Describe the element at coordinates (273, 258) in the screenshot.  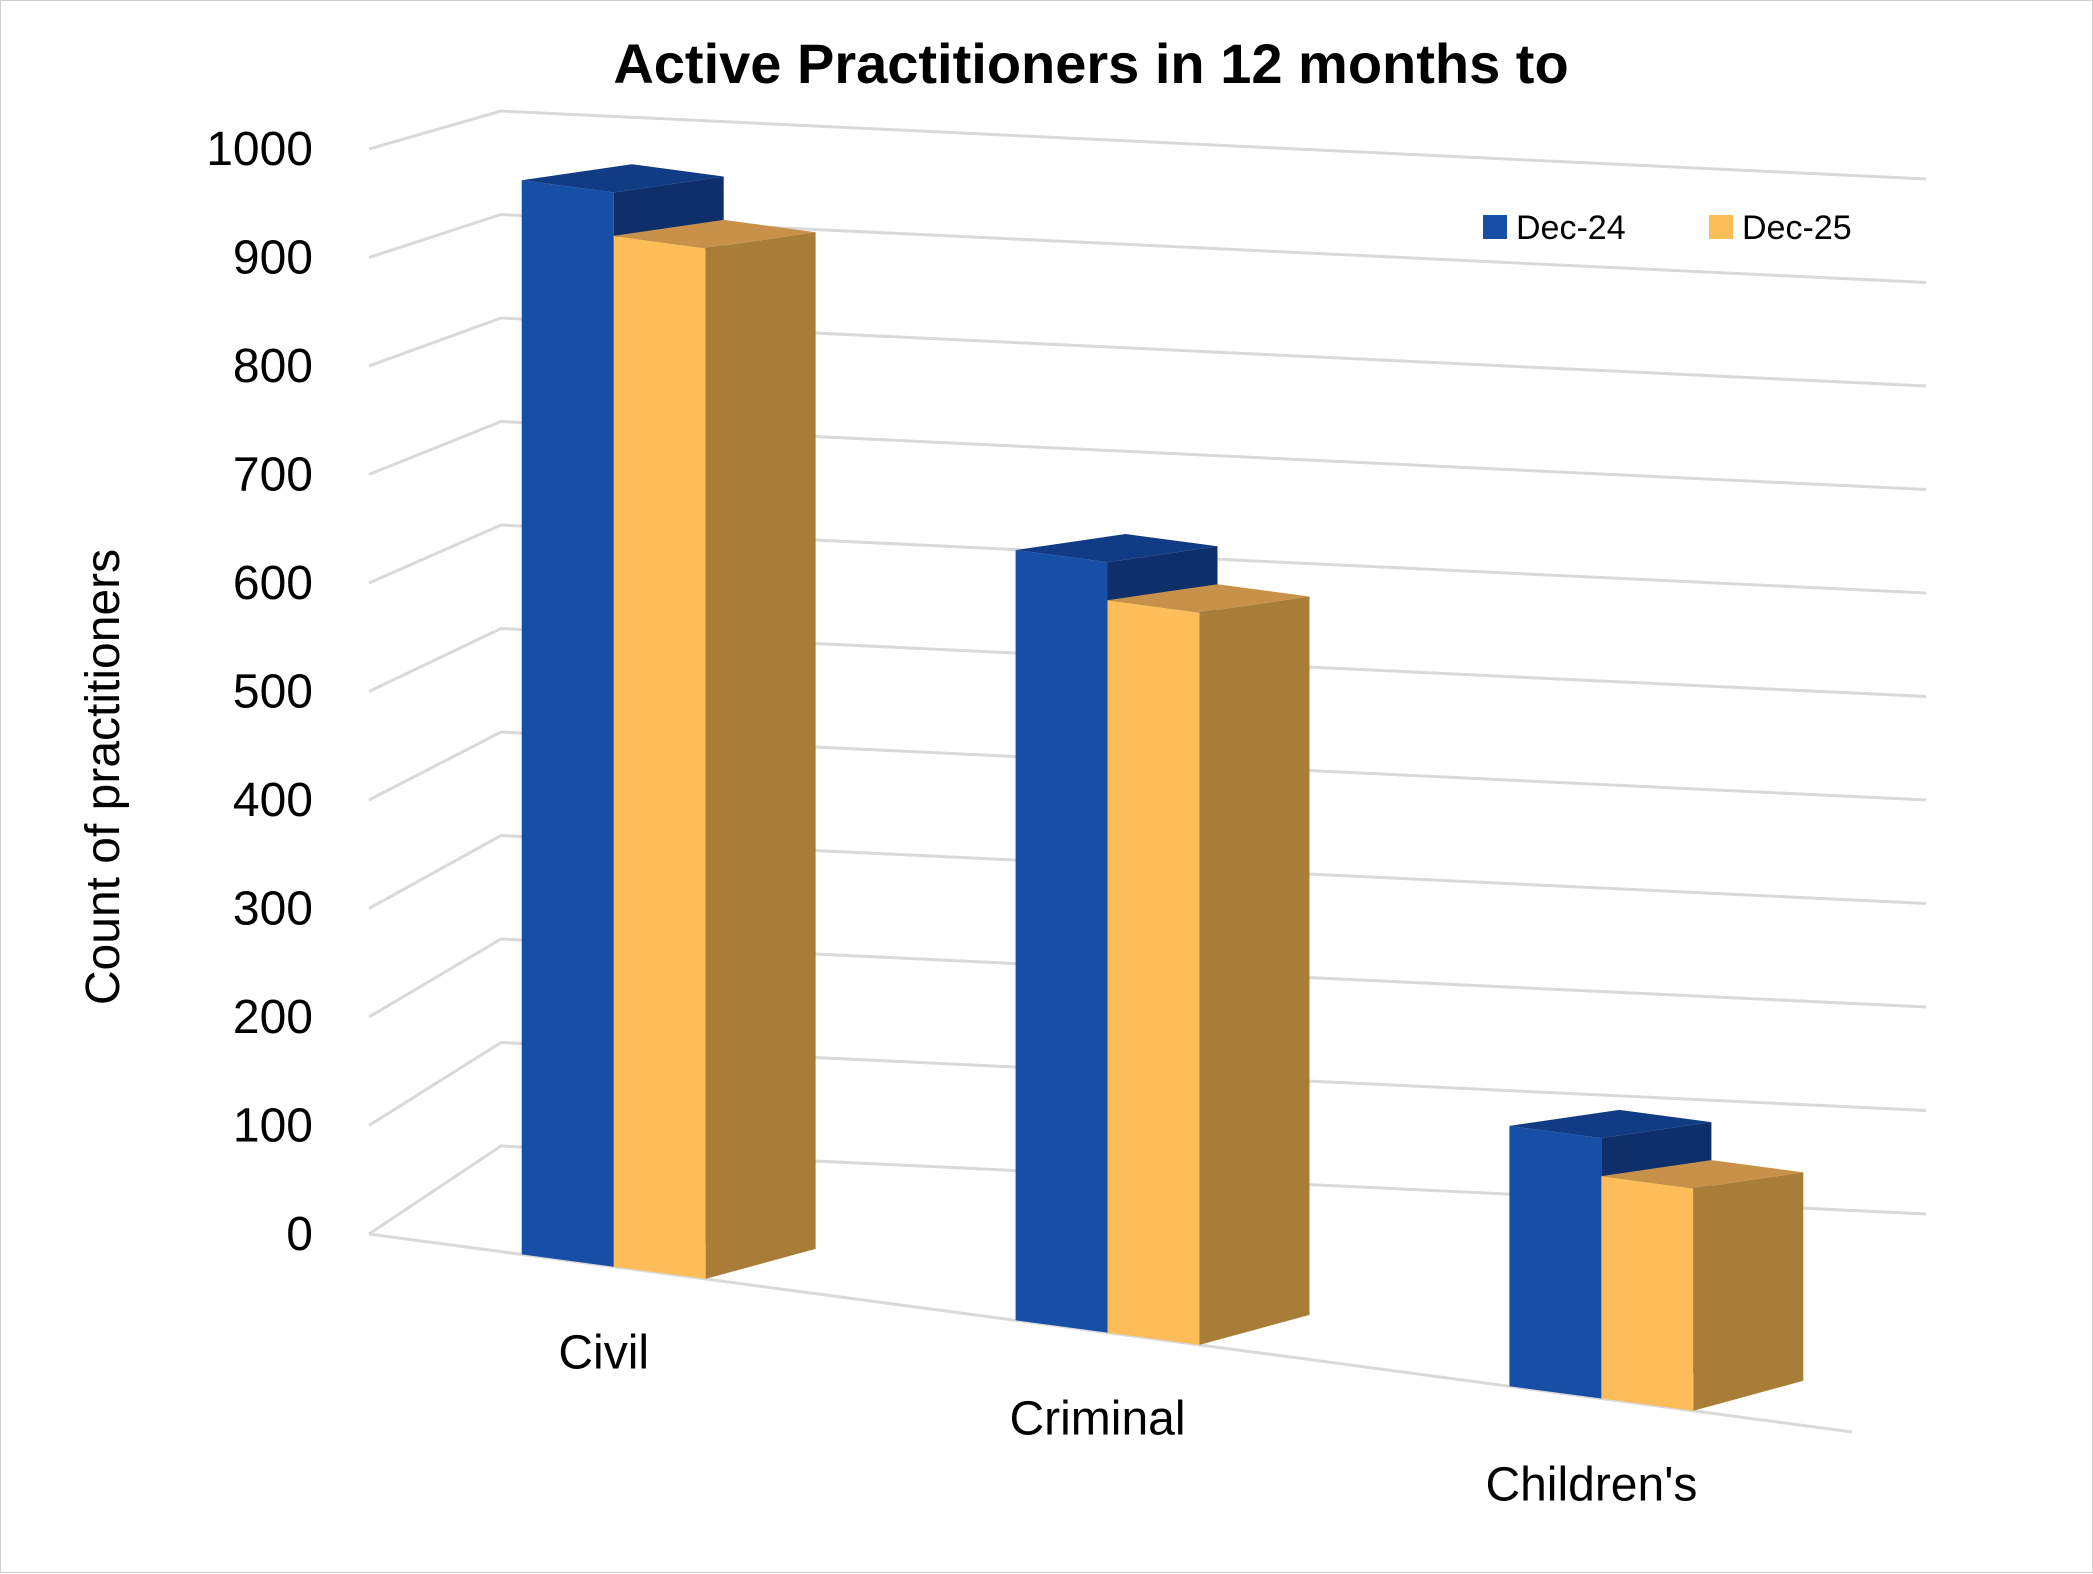
I see `y-tick-label: 900` at that location.